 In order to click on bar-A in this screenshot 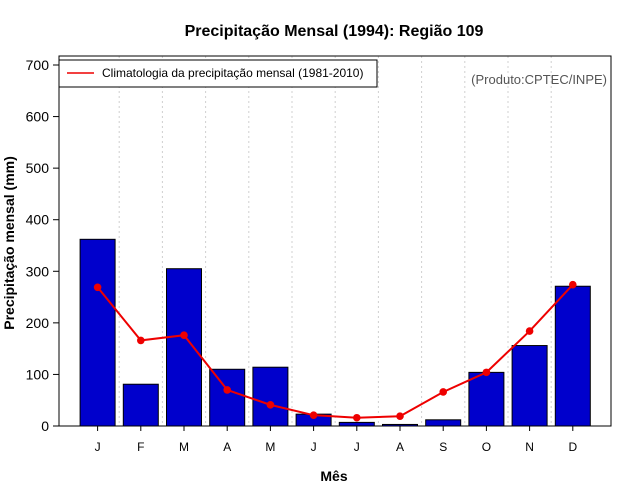, I will do `click(227, 397)`.